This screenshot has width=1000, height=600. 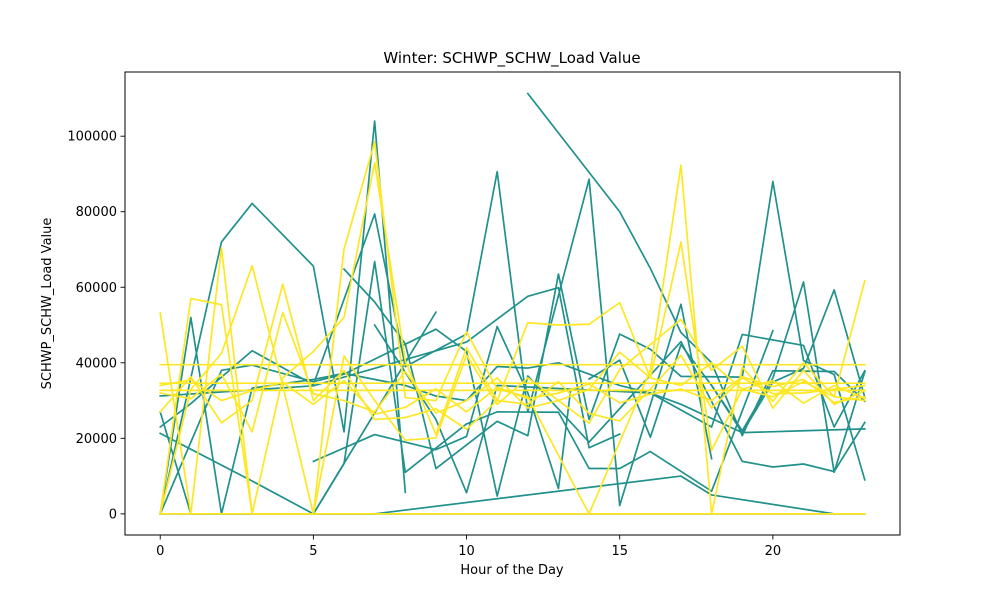 What do you see at coordinates (511, 58) in the screenshot?
I see `chart-title: Winter: SCHWP_SCHW_Load Value` at bounding box center [511, 58].